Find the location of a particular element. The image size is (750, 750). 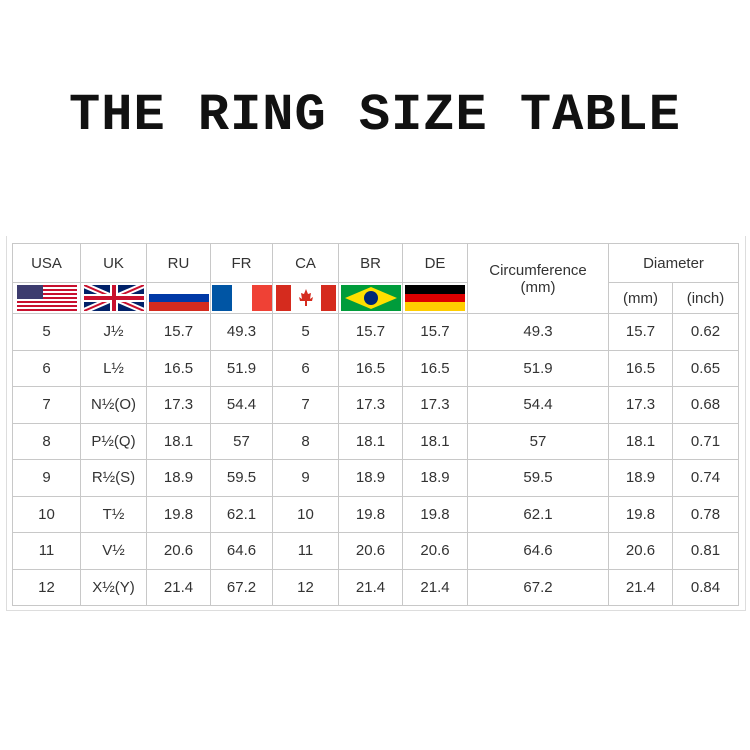

flag-germany is located at coordinates (435, 298).